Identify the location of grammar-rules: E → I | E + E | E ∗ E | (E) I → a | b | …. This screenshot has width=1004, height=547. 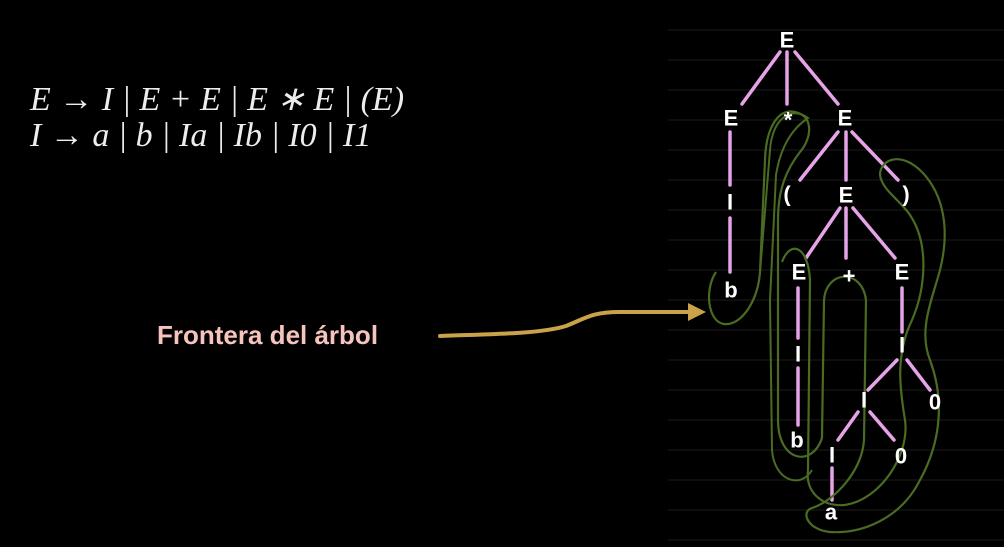
(217, 118).